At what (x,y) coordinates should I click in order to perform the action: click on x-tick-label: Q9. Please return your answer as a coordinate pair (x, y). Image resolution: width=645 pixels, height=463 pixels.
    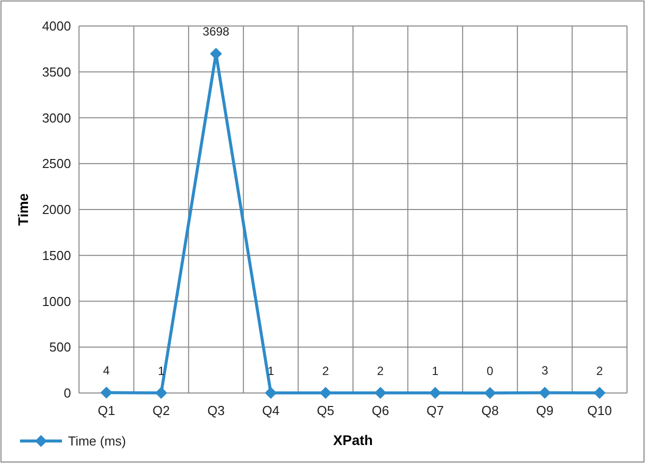
    Looking at the image, I should click on (545, 410).